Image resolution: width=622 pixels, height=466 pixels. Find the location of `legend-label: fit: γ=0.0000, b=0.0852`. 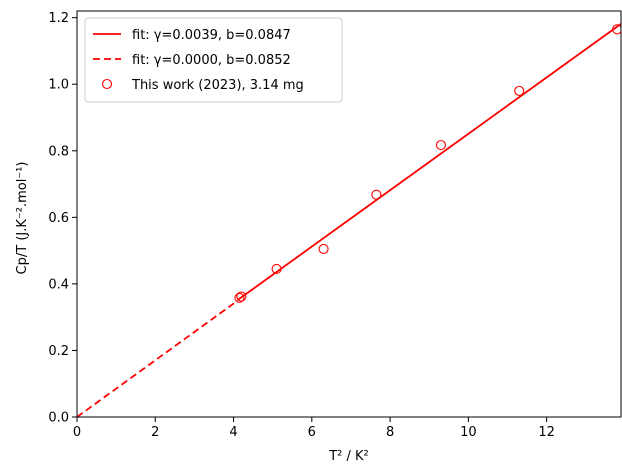

legend-label: fit: γ=0.0000, b=0.0852 is located at coordinates (211, 60).